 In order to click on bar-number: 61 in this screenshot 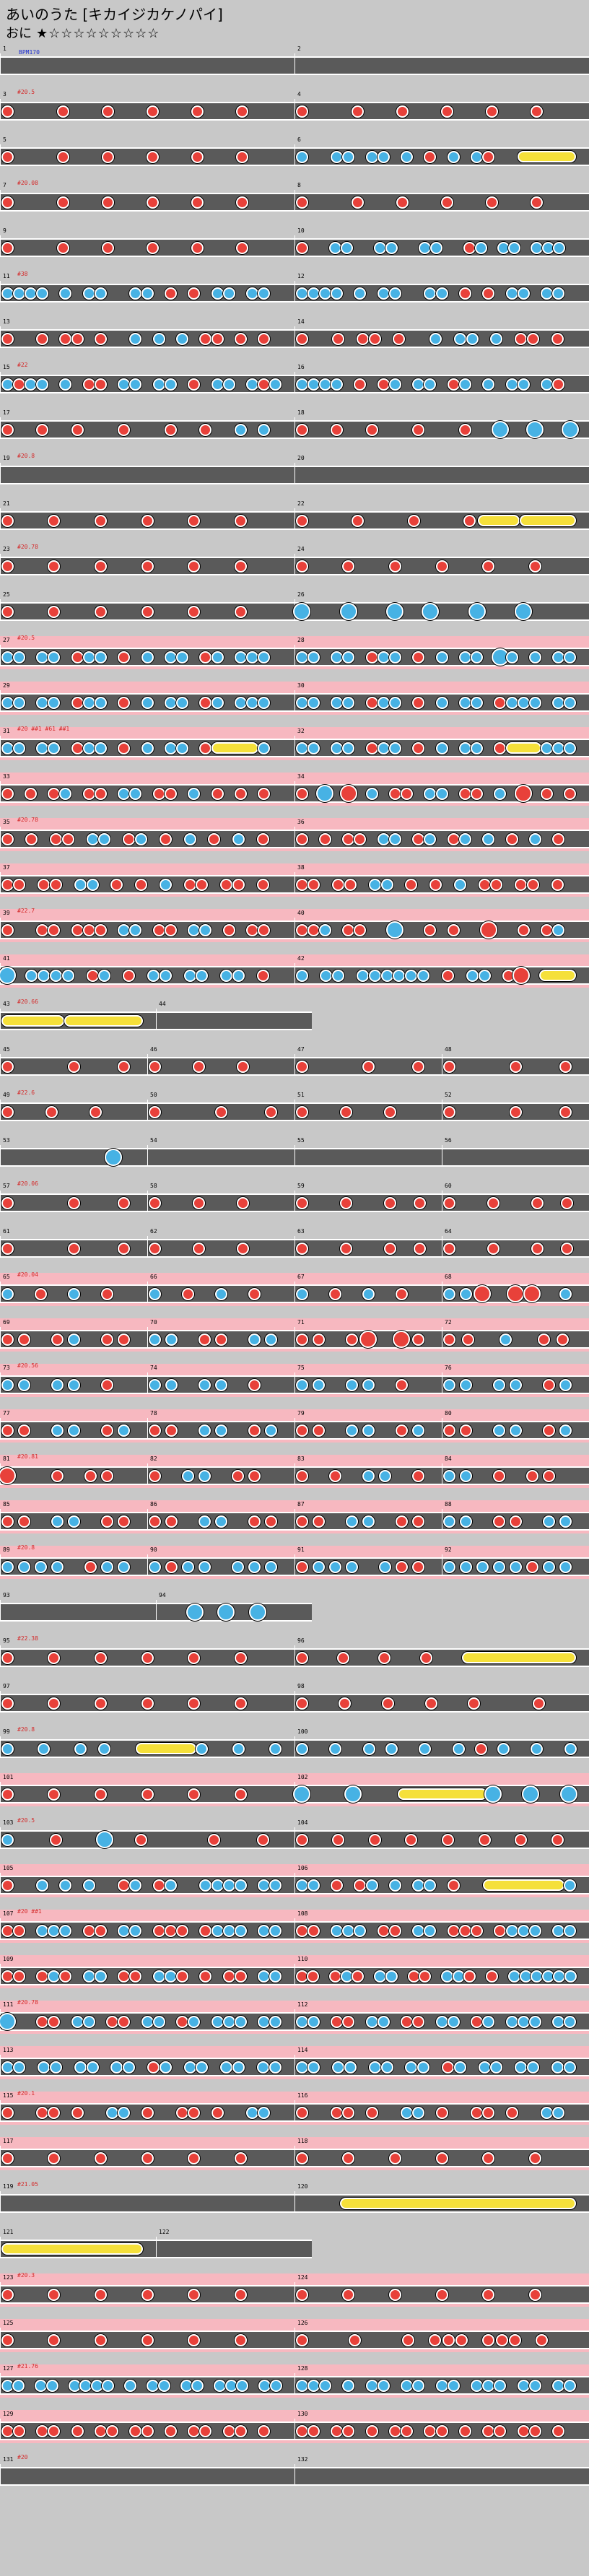, I will do `click(6, 1231)`.